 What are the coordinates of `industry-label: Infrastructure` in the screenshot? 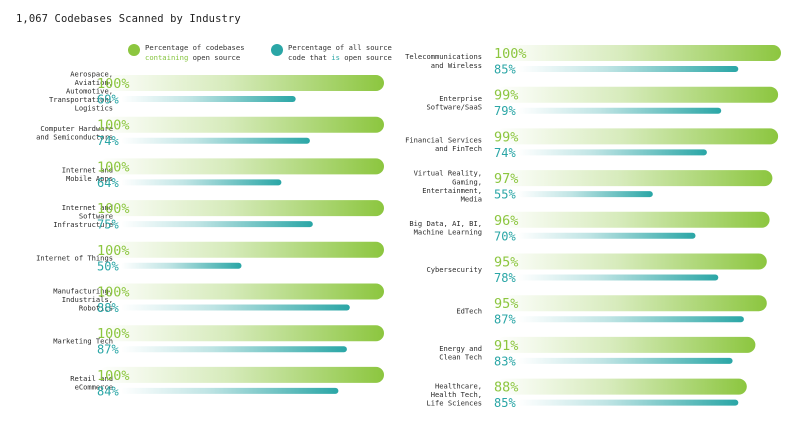 It's located at (83, 224).